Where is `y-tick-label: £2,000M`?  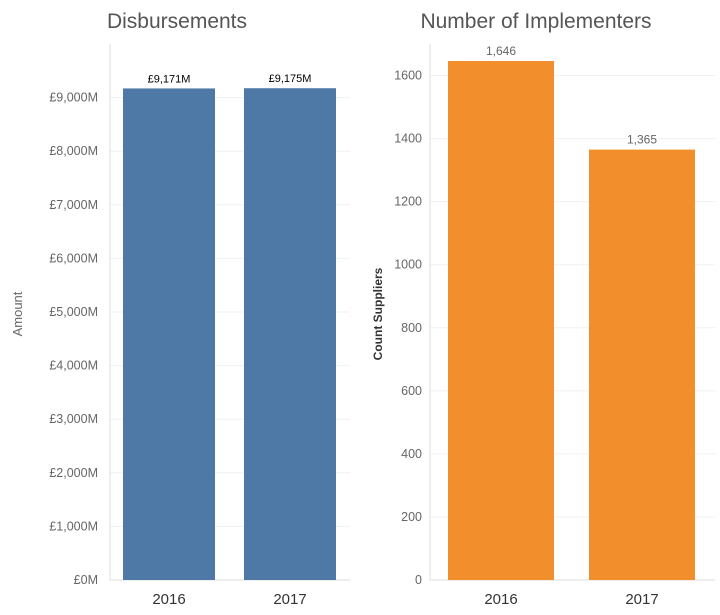
y-tick-label: £2,000M is located at coordinates (73, 473).